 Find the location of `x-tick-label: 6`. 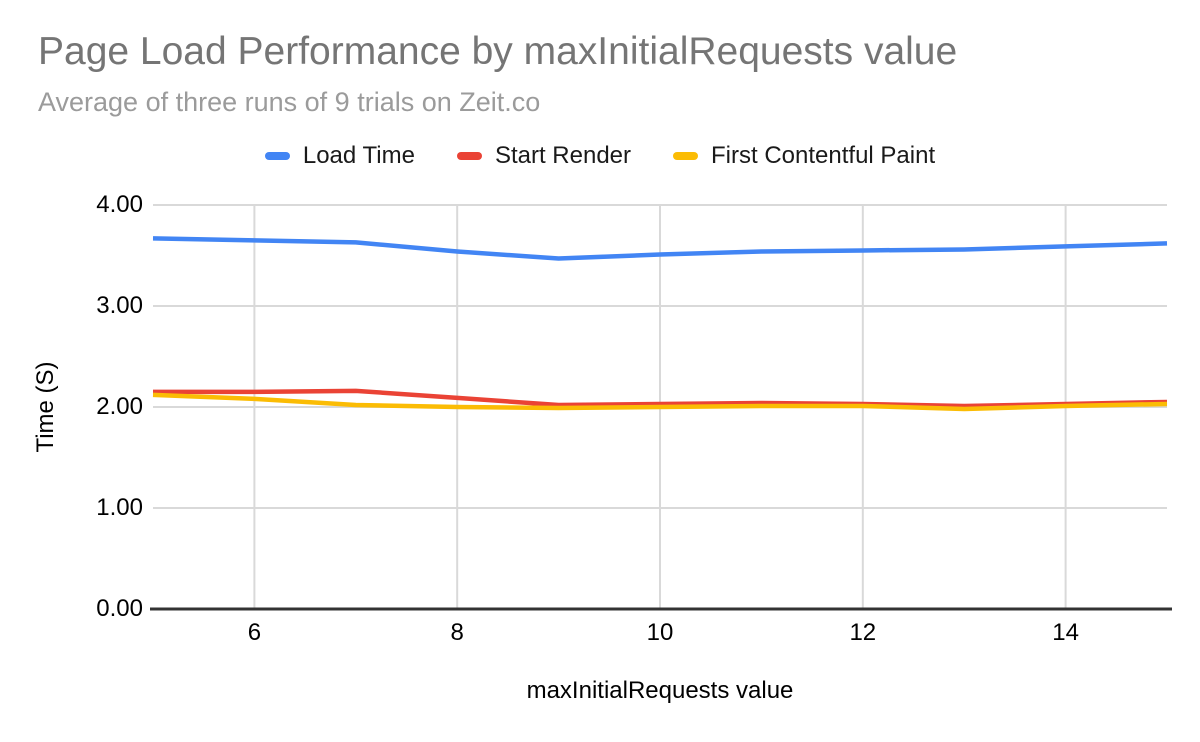

x-tick-label: 6 is located at coordinates (254, 632).